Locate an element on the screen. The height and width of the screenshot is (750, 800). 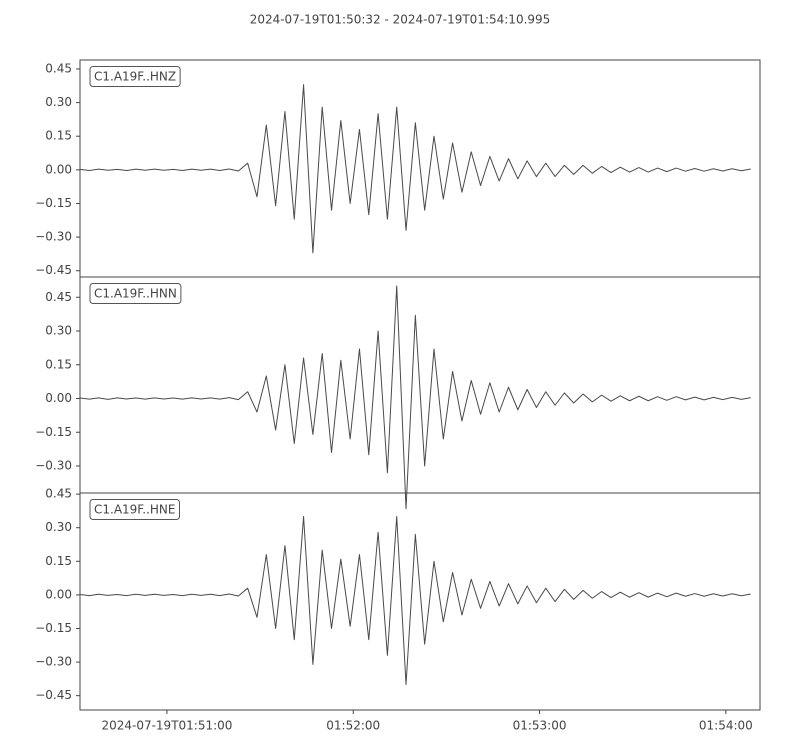
x-tick-label: 01:54:00 is located at coordinates (726, 726).